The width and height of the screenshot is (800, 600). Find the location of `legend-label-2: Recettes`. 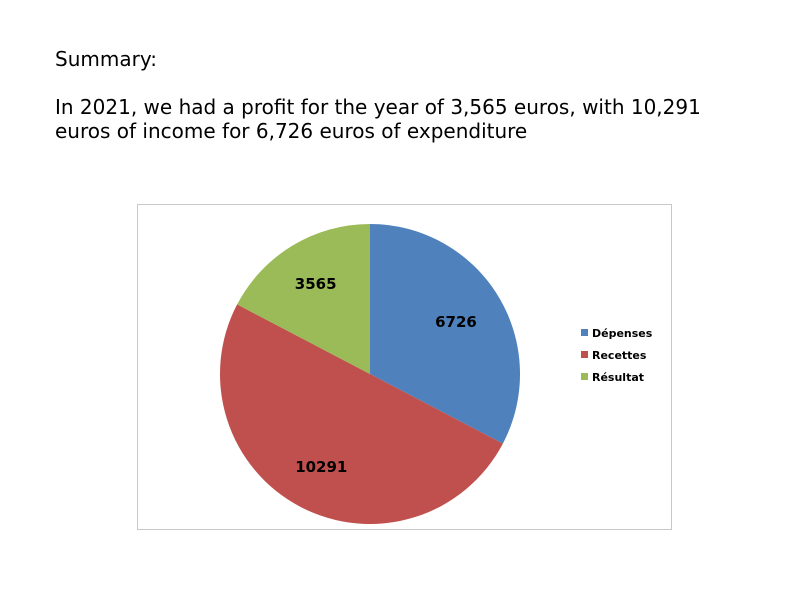

legend-label-2: Recettes is located at coordinates (619, 355).